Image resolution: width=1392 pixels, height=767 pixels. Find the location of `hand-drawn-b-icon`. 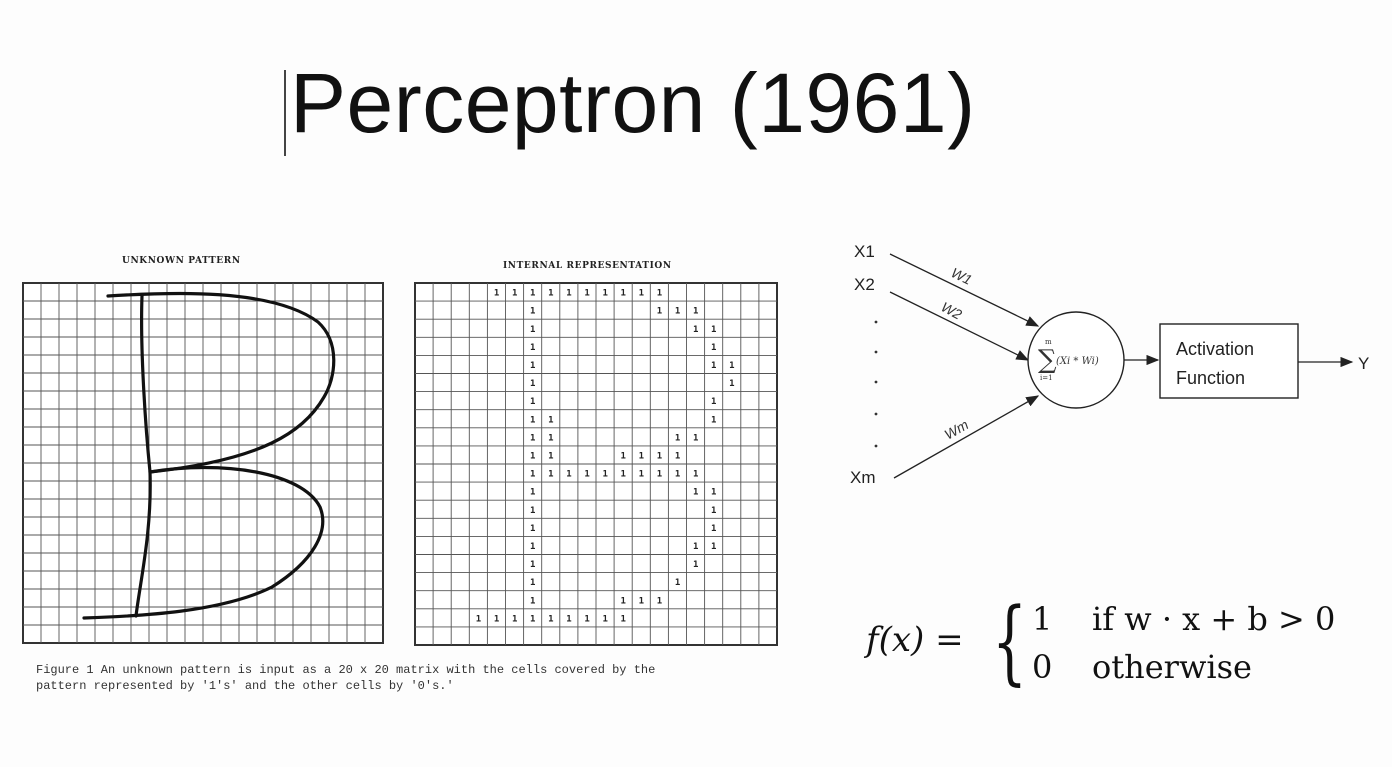

hand-drawn-b-icon is located at coordinates (209, 455).